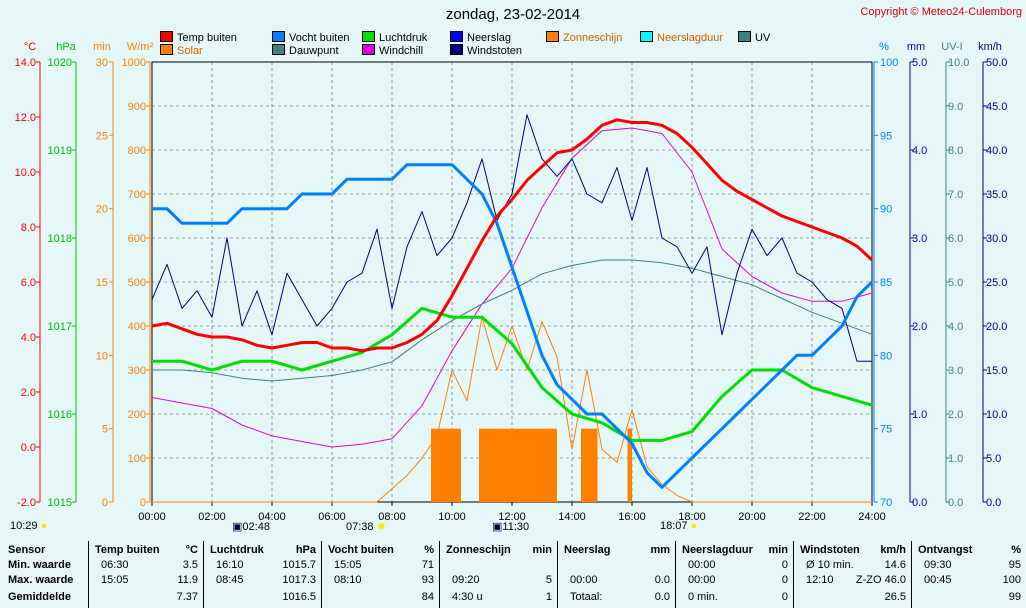 The width and height of the screenshot is (1026, 608). I want to click on sunmin-tick-label: 25, so click(102, 136).